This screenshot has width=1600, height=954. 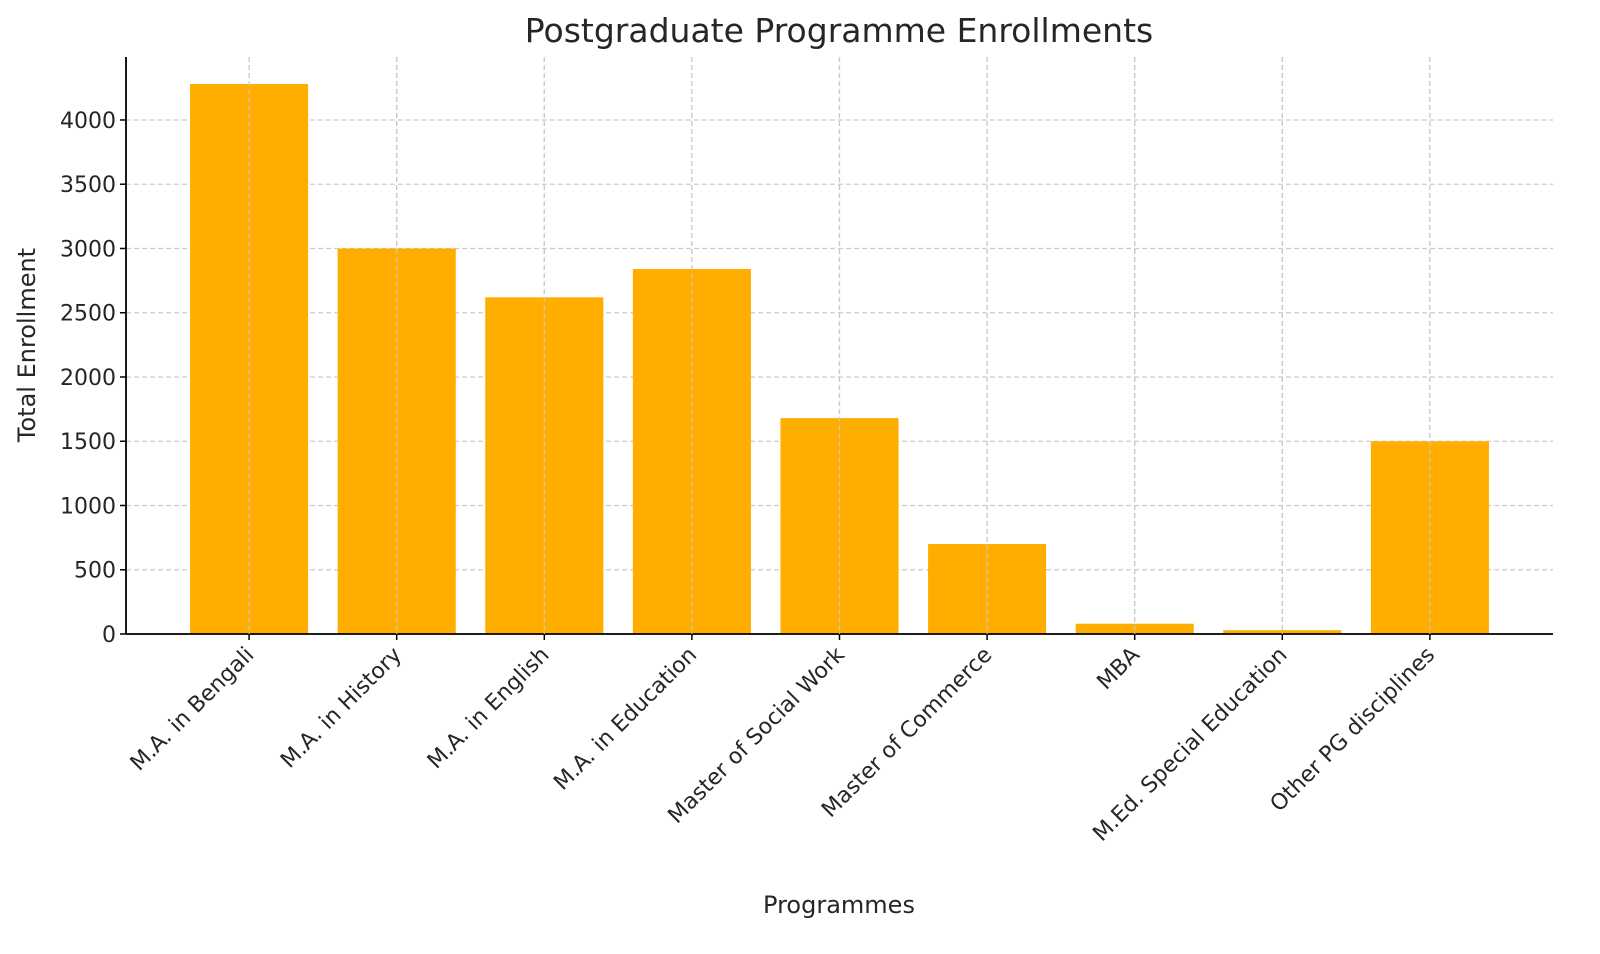 I want to click on x-tick-label: MBA, so click(x=1119, y=669).